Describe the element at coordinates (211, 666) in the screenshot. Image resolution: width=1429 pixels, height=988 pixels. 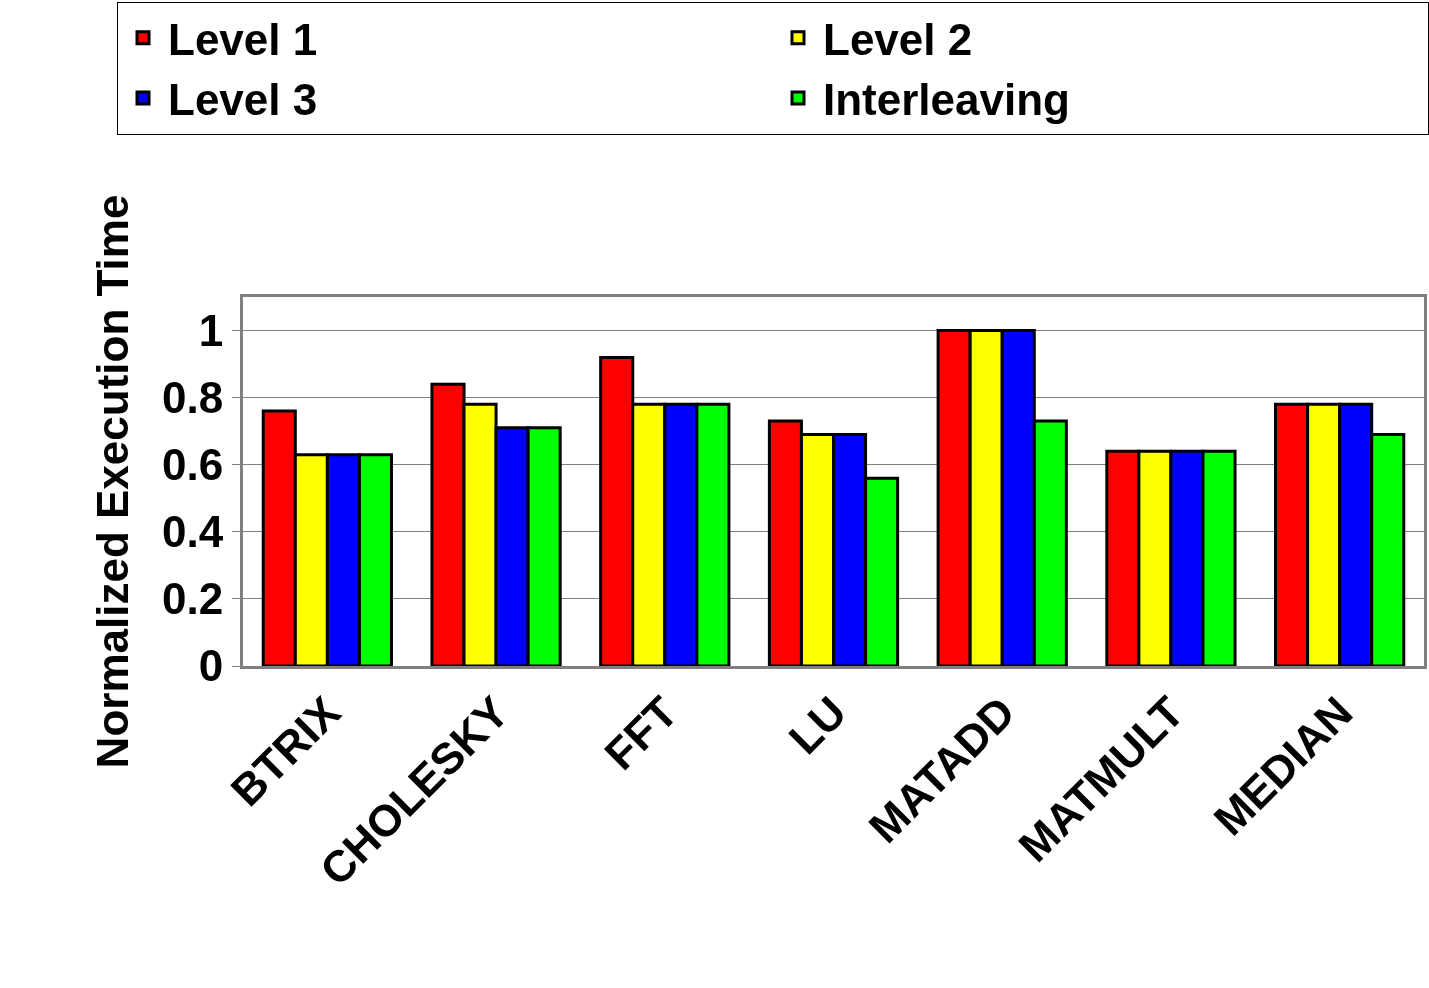
I see `y-tick-label: 0` at that location.